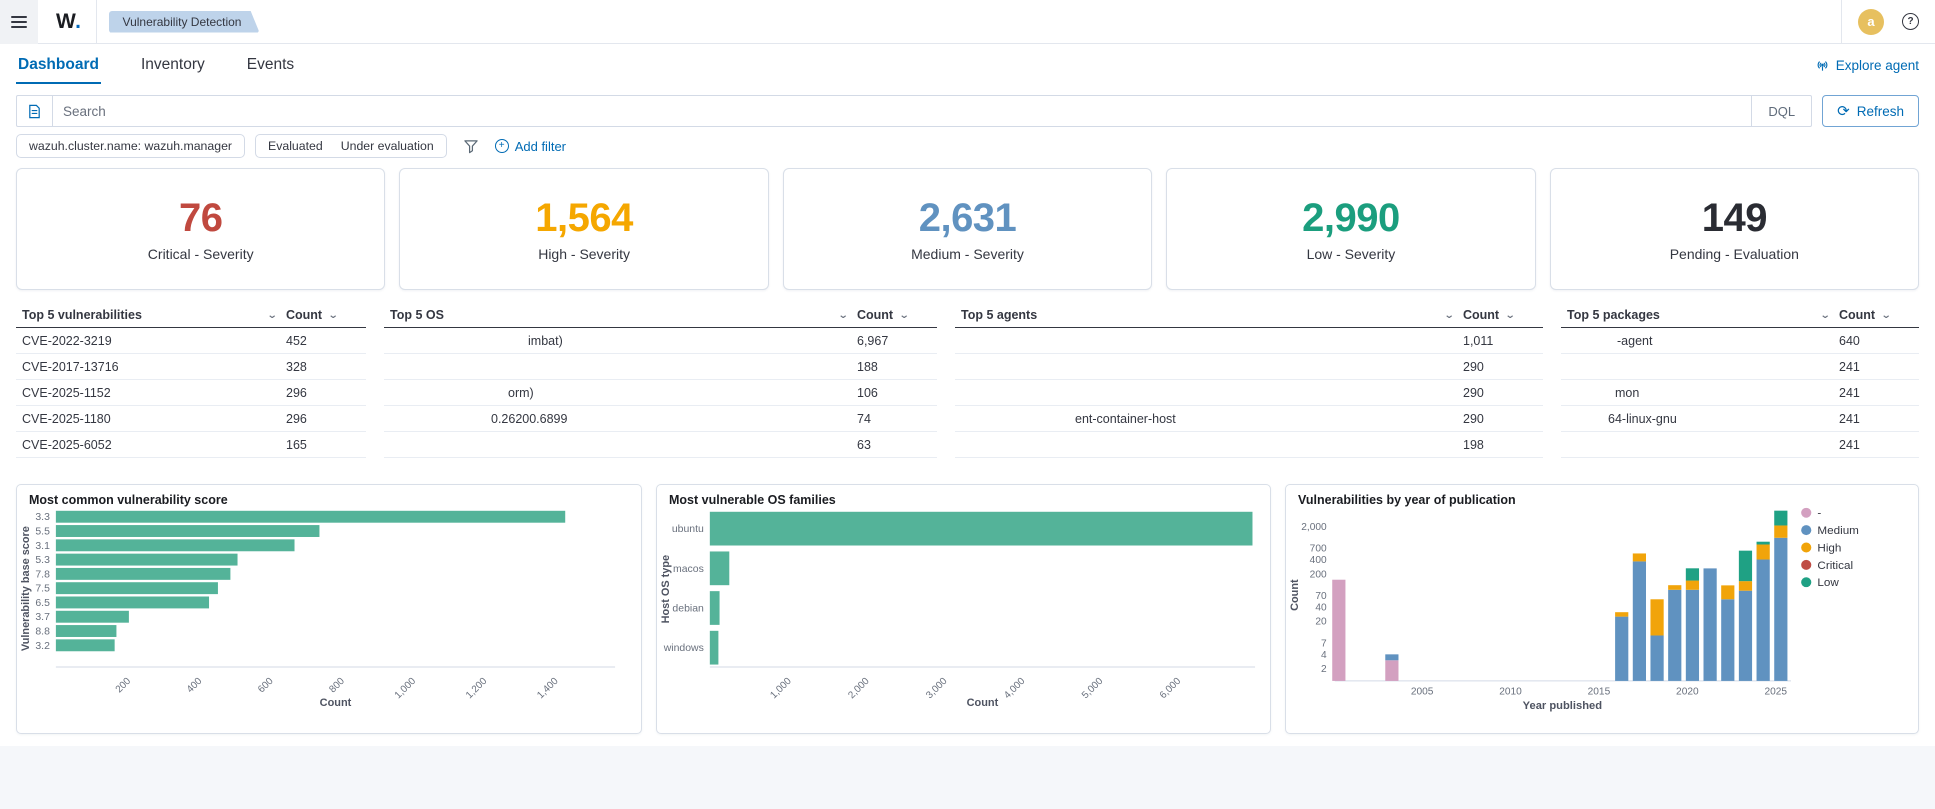 This screenshot has width=1935, height=809. Describe the element at coordinates (1820, 583) in the screenshot. I see `legend-item-low: Low` at that location.